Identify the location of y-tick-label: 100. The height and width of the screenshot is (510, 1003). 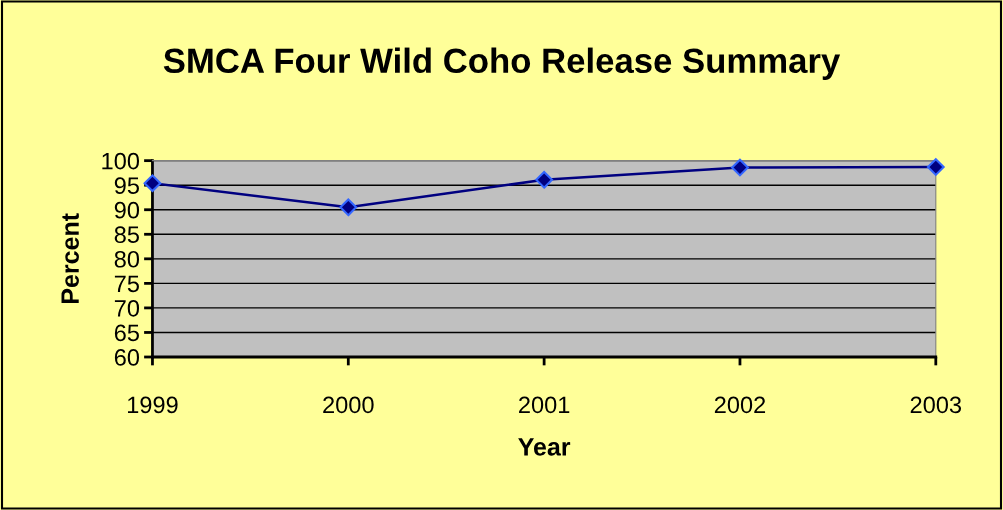
(121, 161).